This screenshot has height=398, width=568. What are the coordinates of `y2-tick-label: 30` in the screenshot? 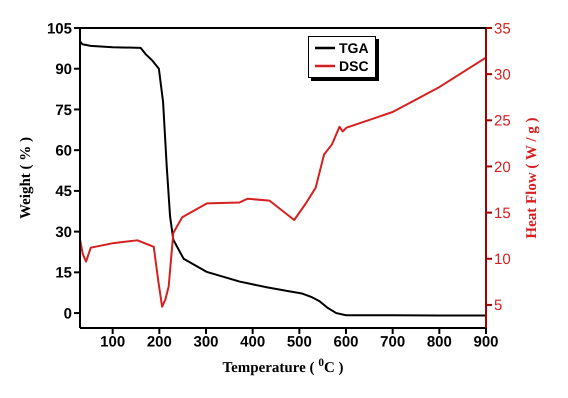 It's located at (502, 75).